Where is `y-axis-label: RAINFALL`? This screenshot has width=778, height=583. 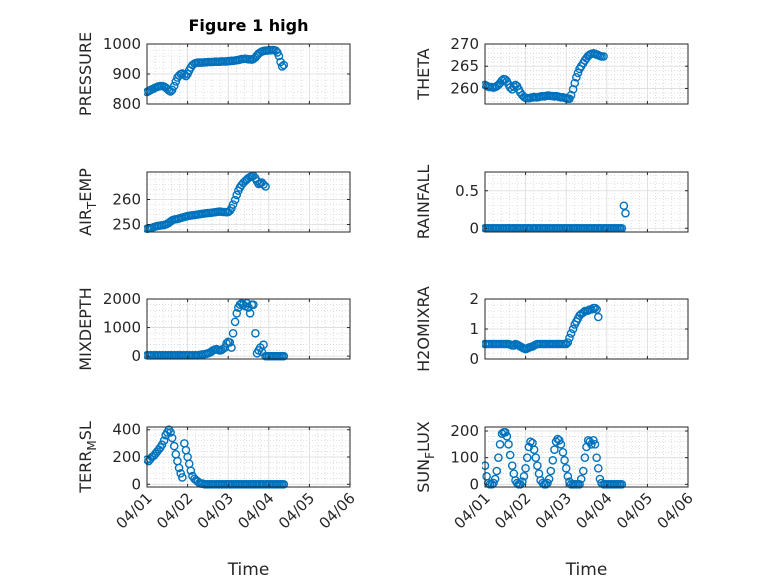 y-axis-label: RAINFALL is located at coordinates (423, 202).